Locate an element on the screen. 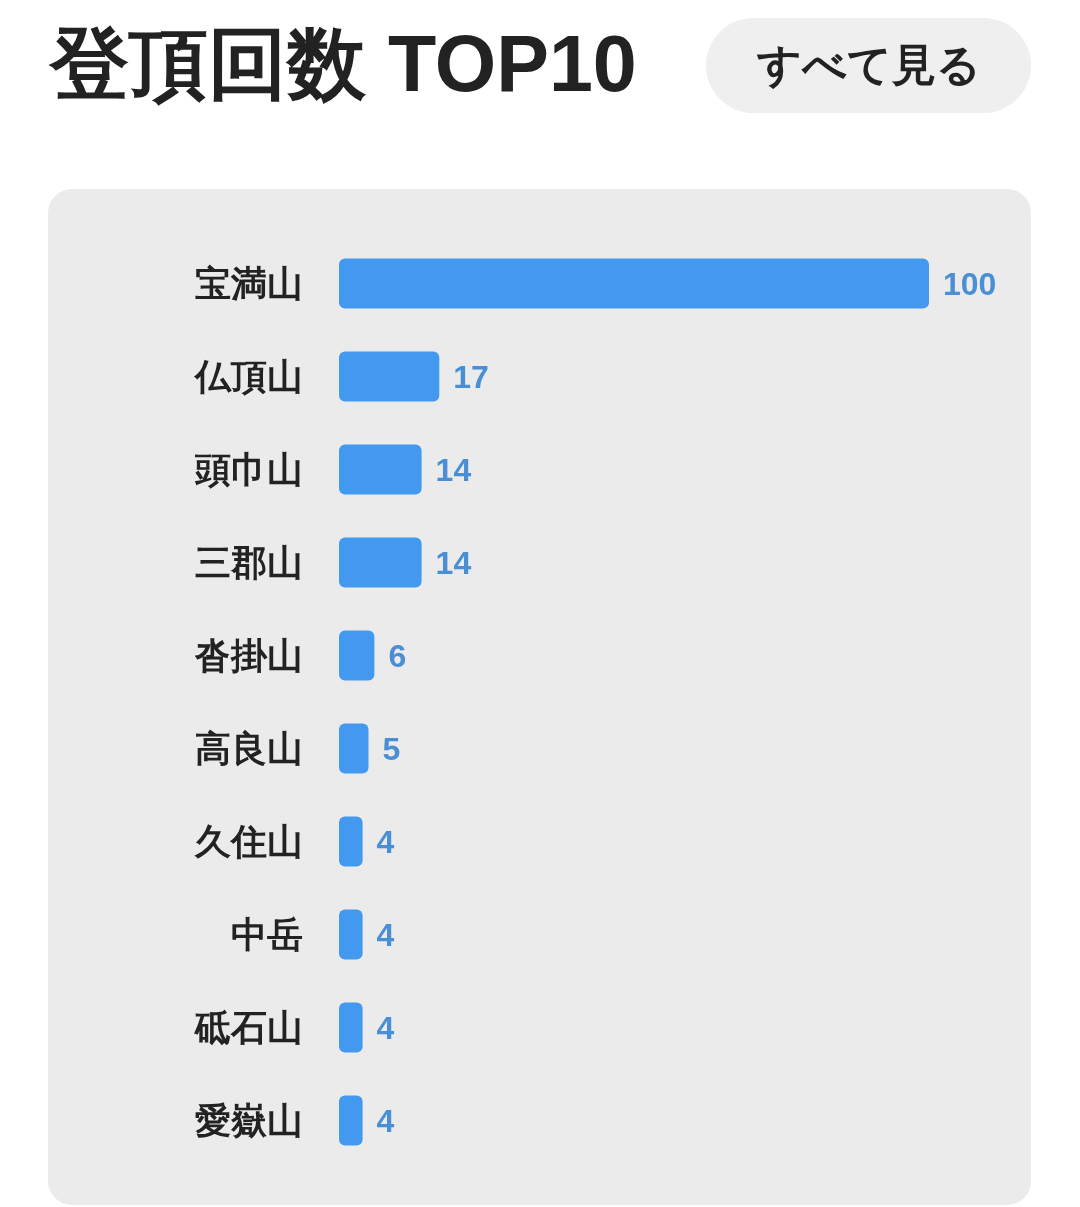 The width and height of the screenshot is (1080, 1207). y-tick-label: 宝満山 is located at coordinates (249, 283).